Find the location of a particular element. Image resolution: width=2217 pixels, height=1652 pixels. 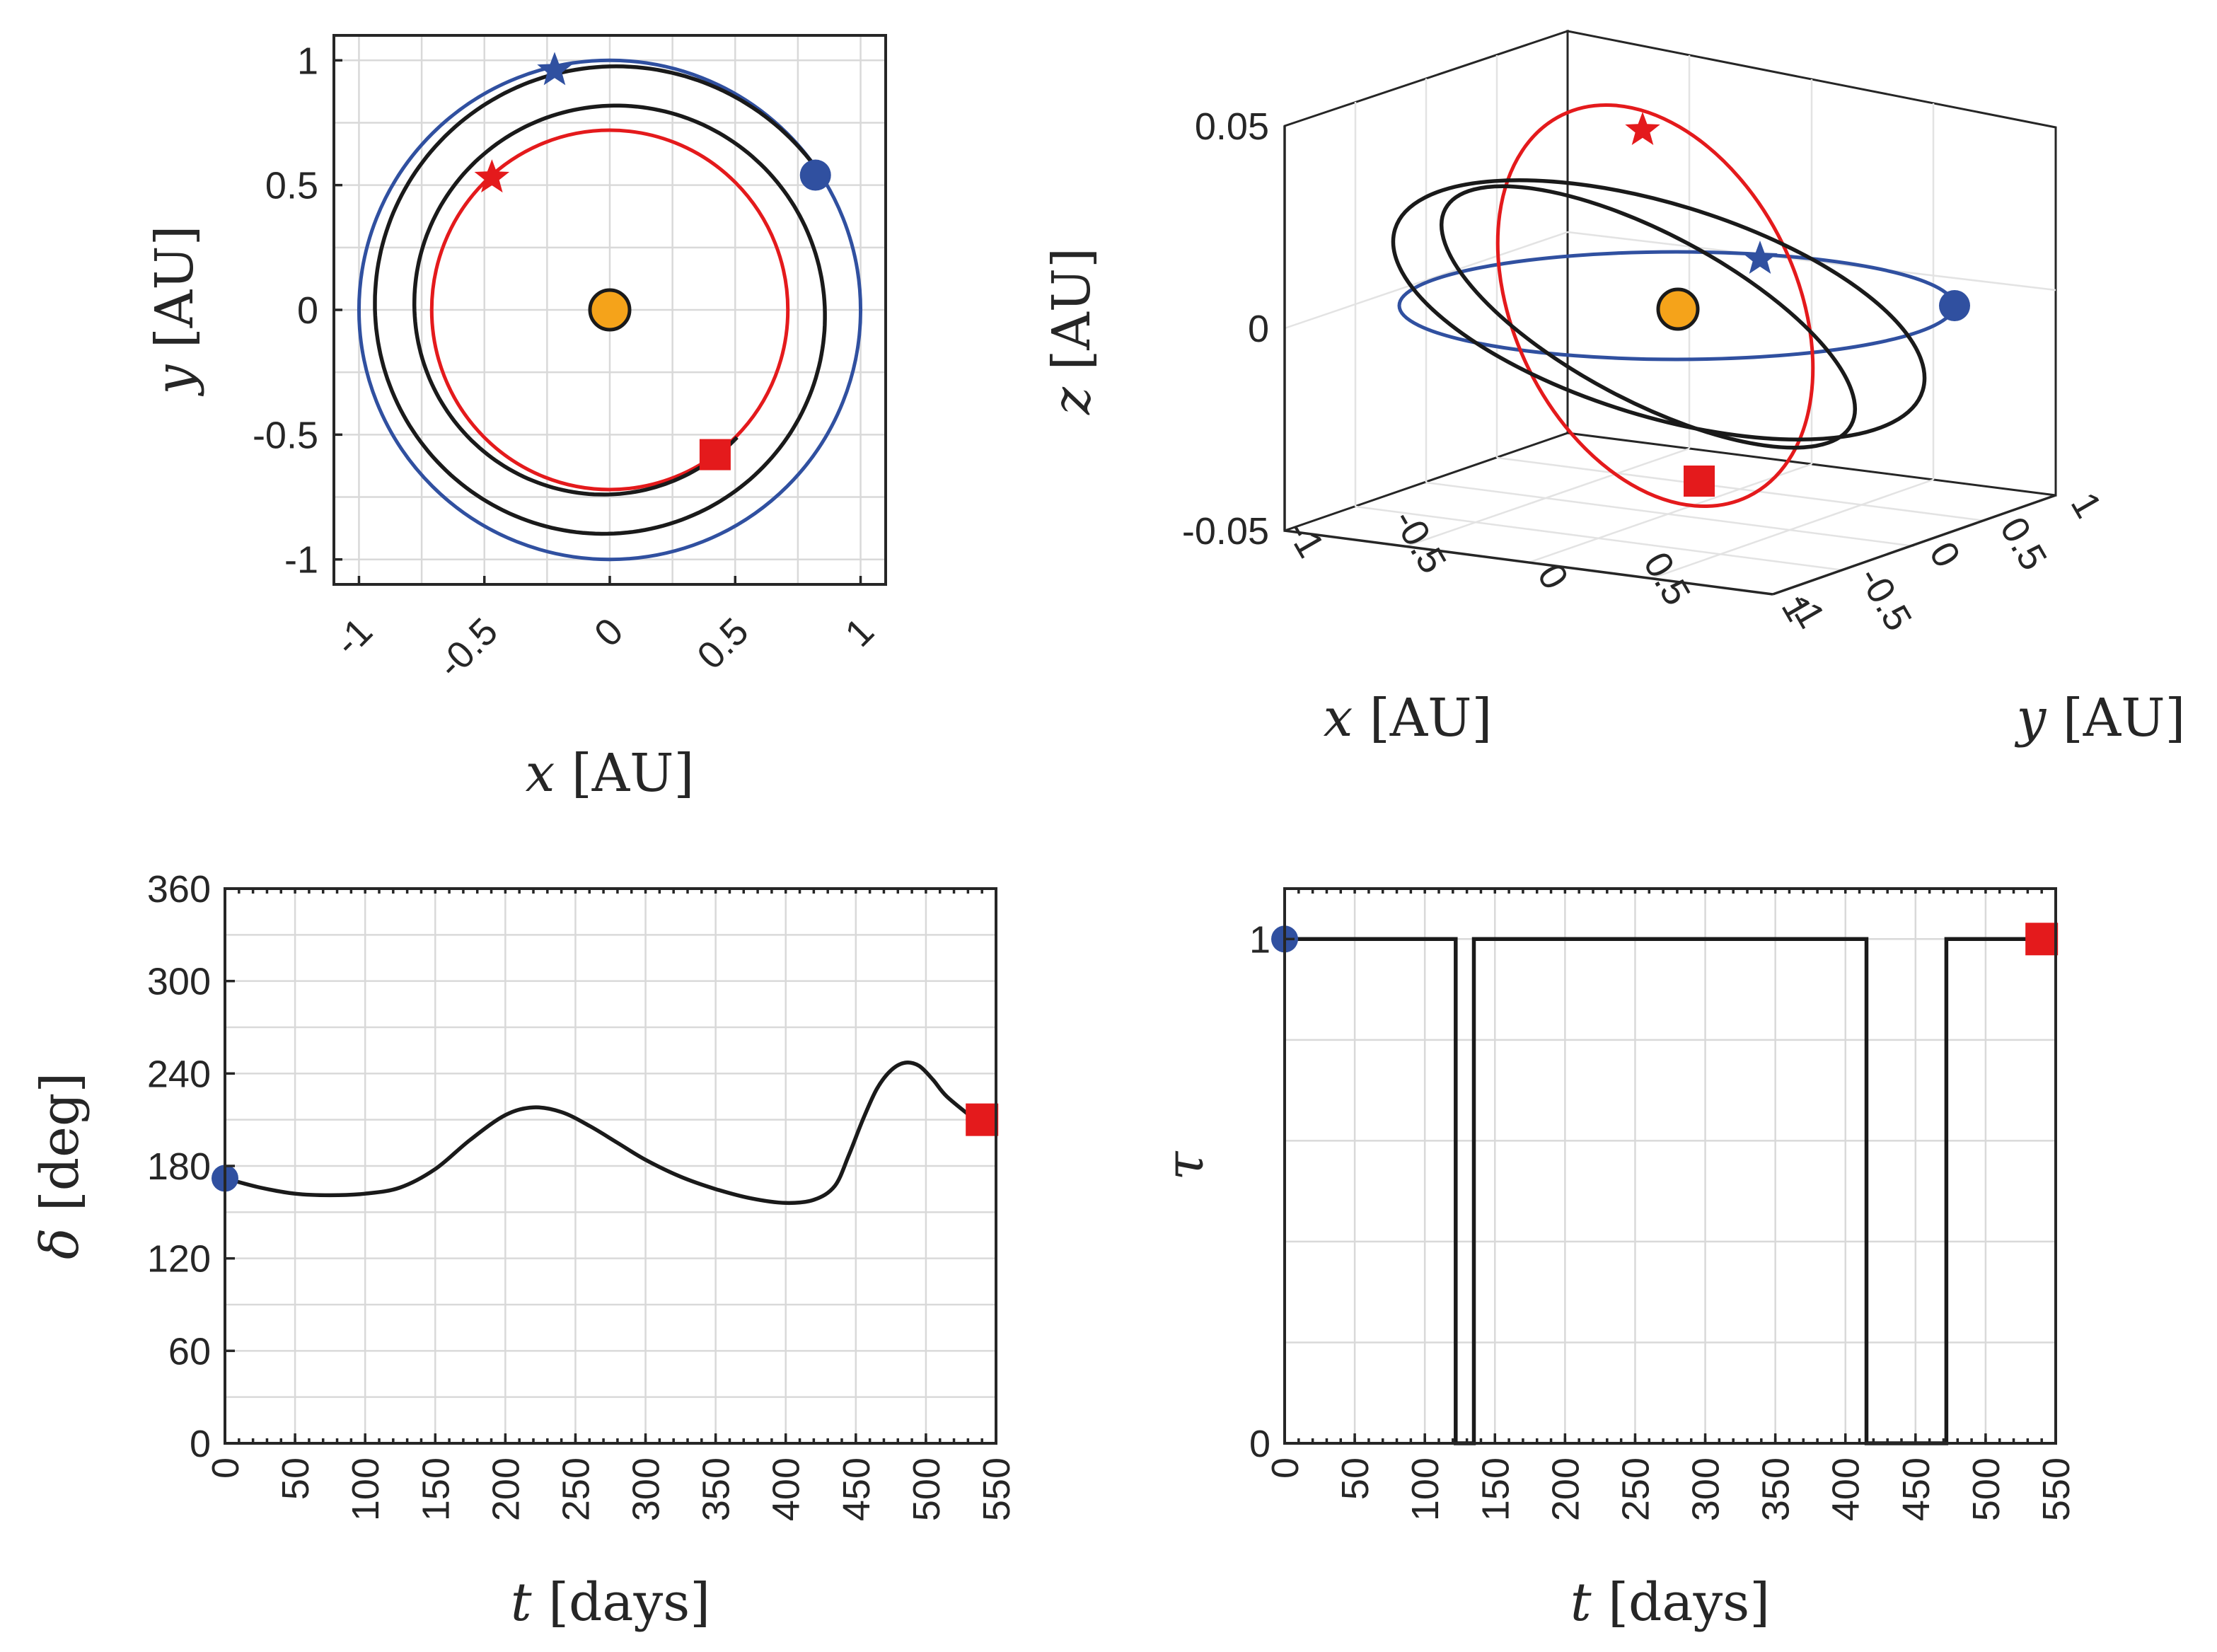

p4-xtick-label: 50 is located at coordinates (1355, 1478).